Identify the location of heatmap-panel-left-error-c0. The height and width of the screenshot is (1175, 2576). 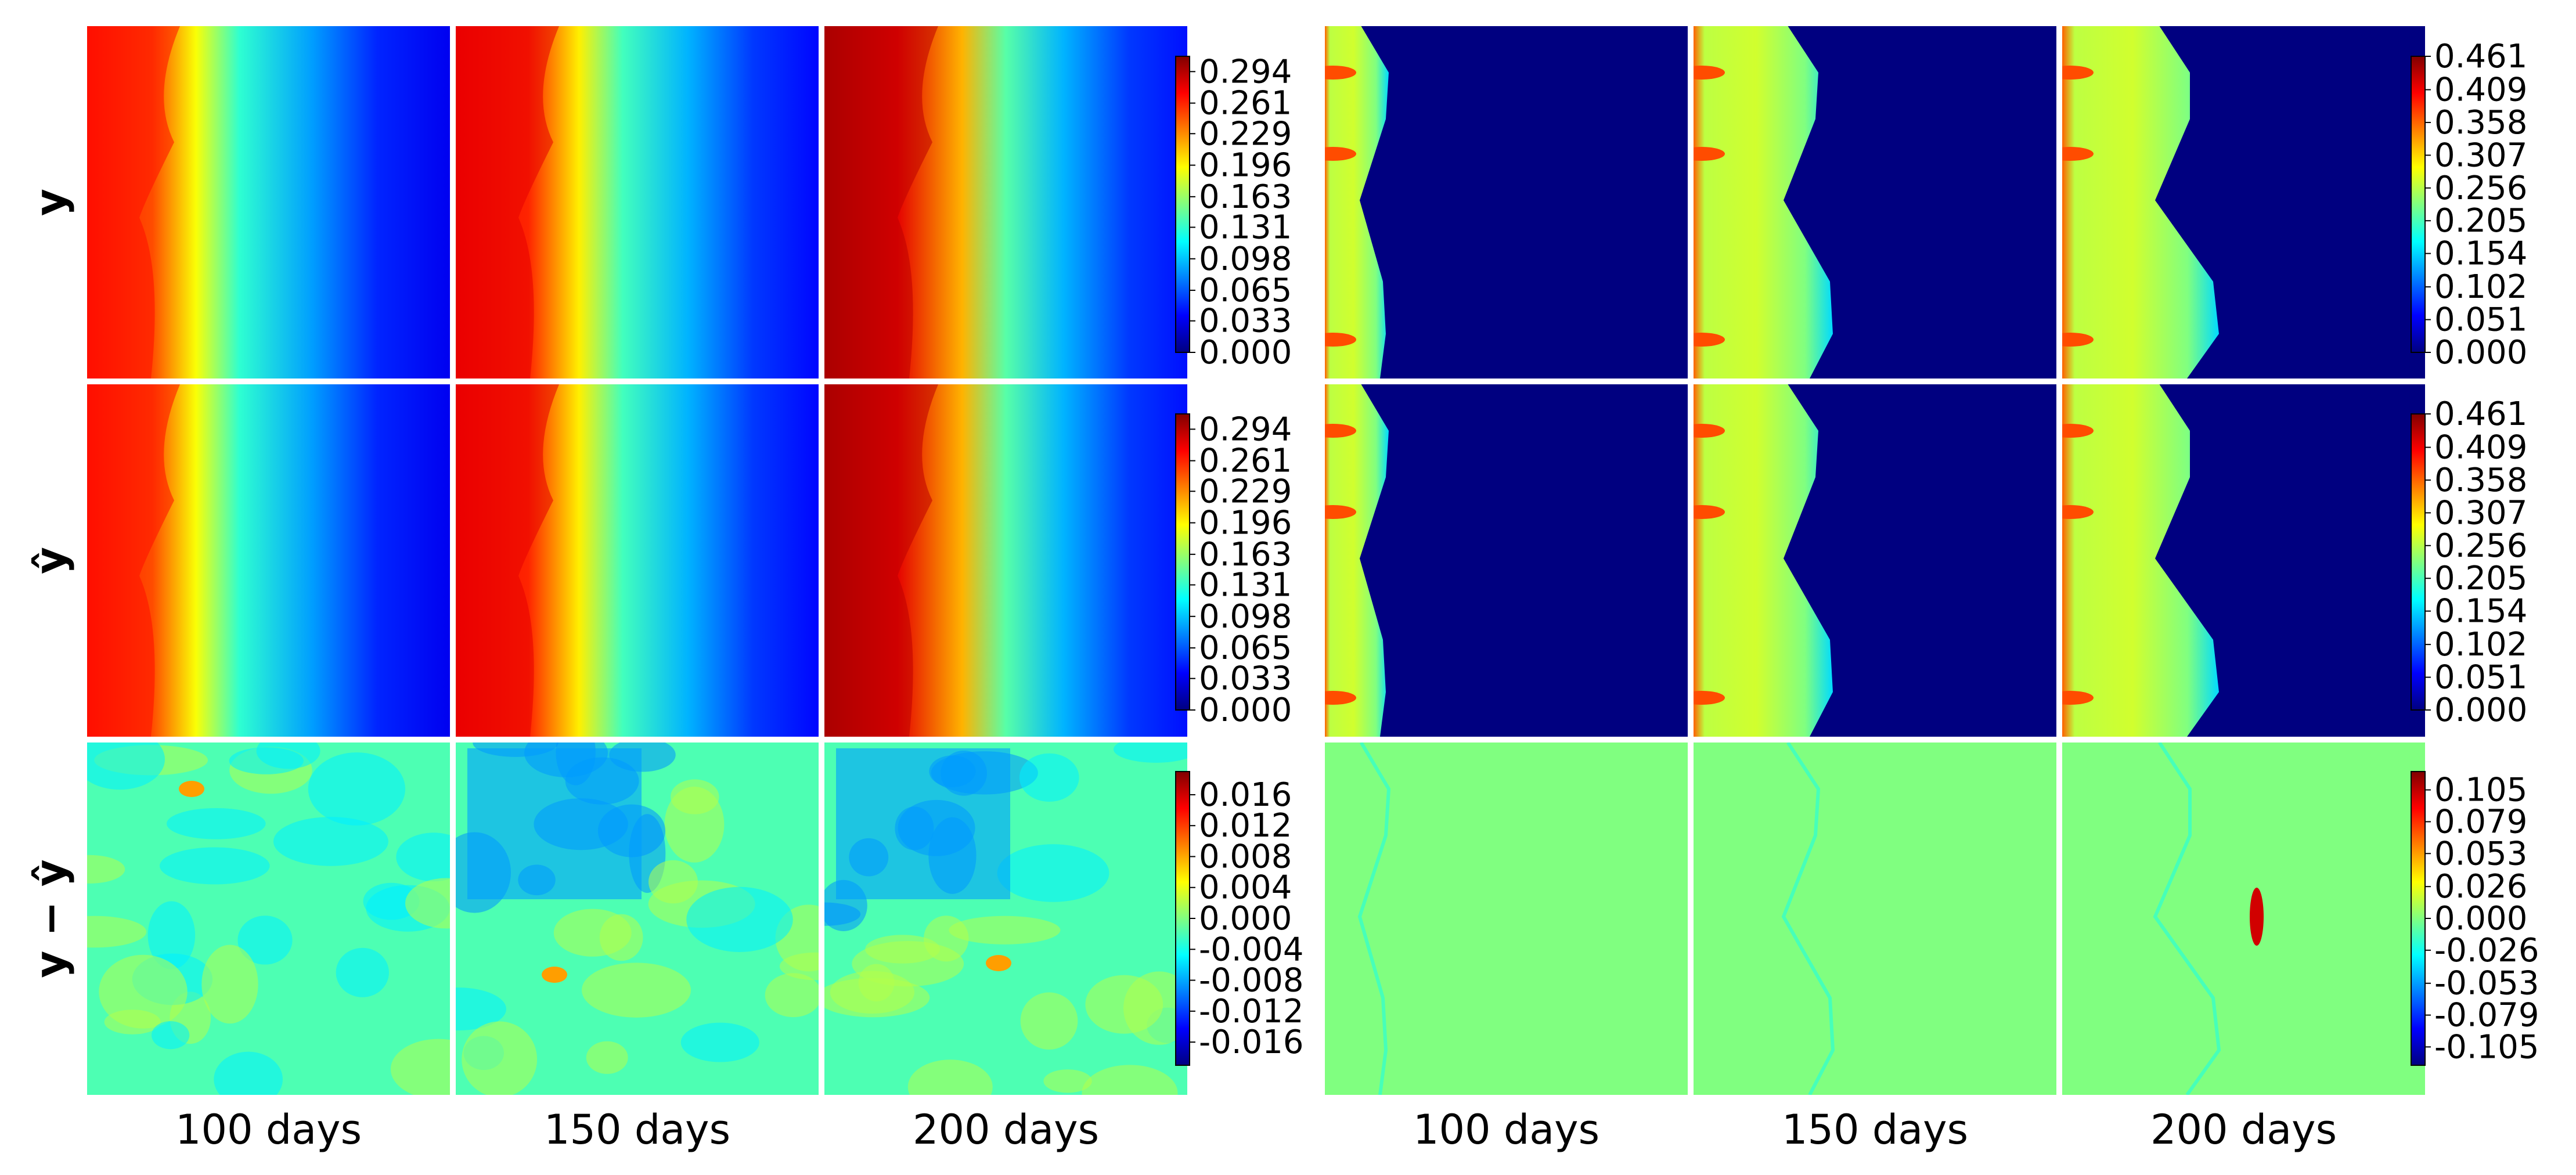
(268, 919).